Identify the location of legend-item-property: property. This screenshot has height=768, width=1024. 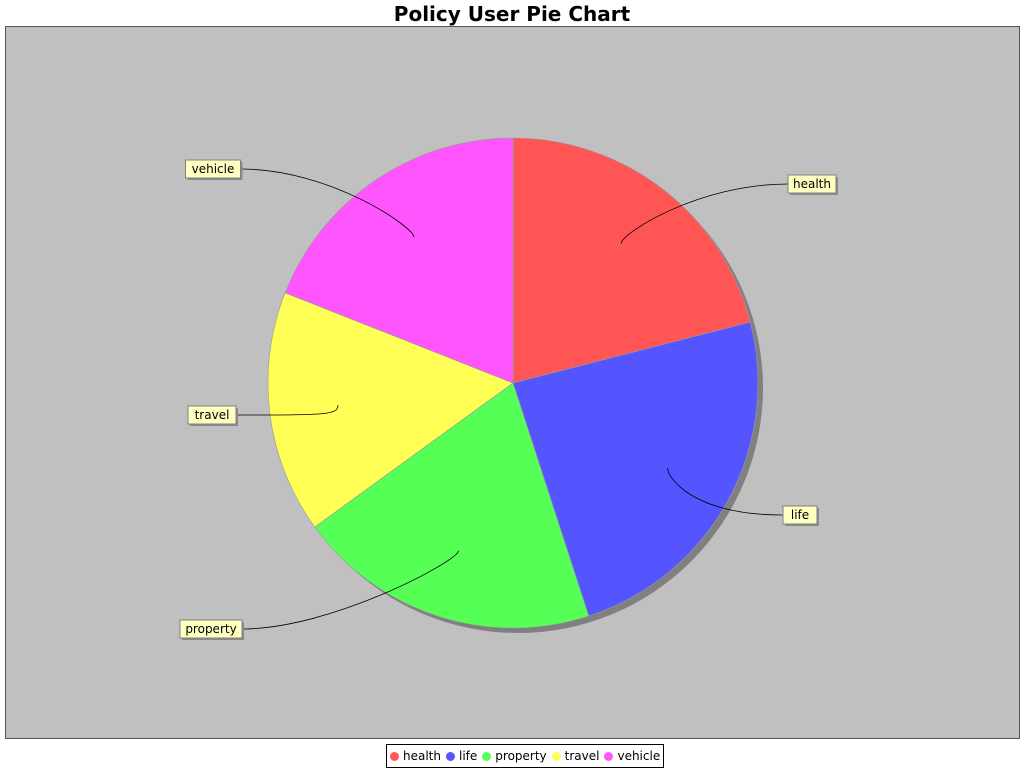
(514, 756).